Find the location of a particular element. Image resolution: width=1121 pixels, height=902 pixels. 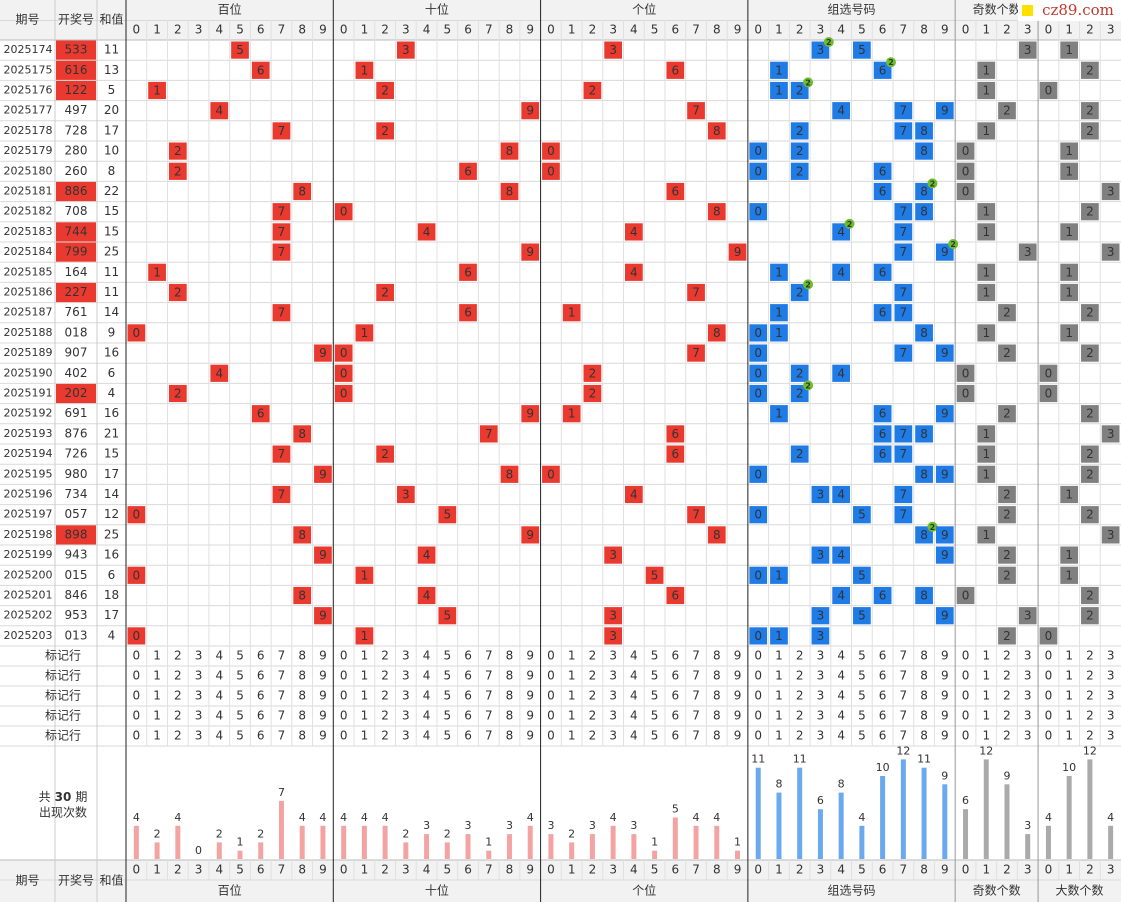

marker-digit: 4 is located at coordinates (841, 676).